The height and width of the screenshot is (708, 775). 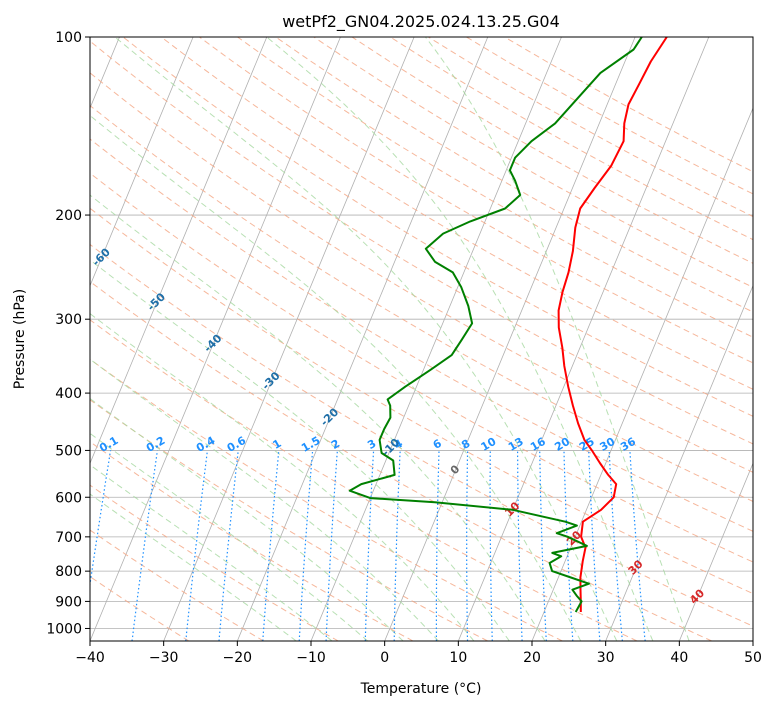 What do you see at coordinates (238, 658) in the screenshot?
I see `x-tick-label: −20` at bounding box center [238, 658].